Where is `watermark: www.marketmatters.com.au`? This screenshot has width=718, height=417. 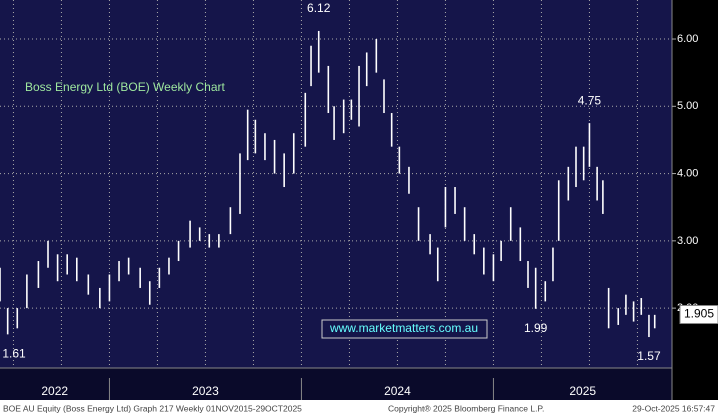 watermark: www.marketmatters.com.au is located at coordinates (403, 328).